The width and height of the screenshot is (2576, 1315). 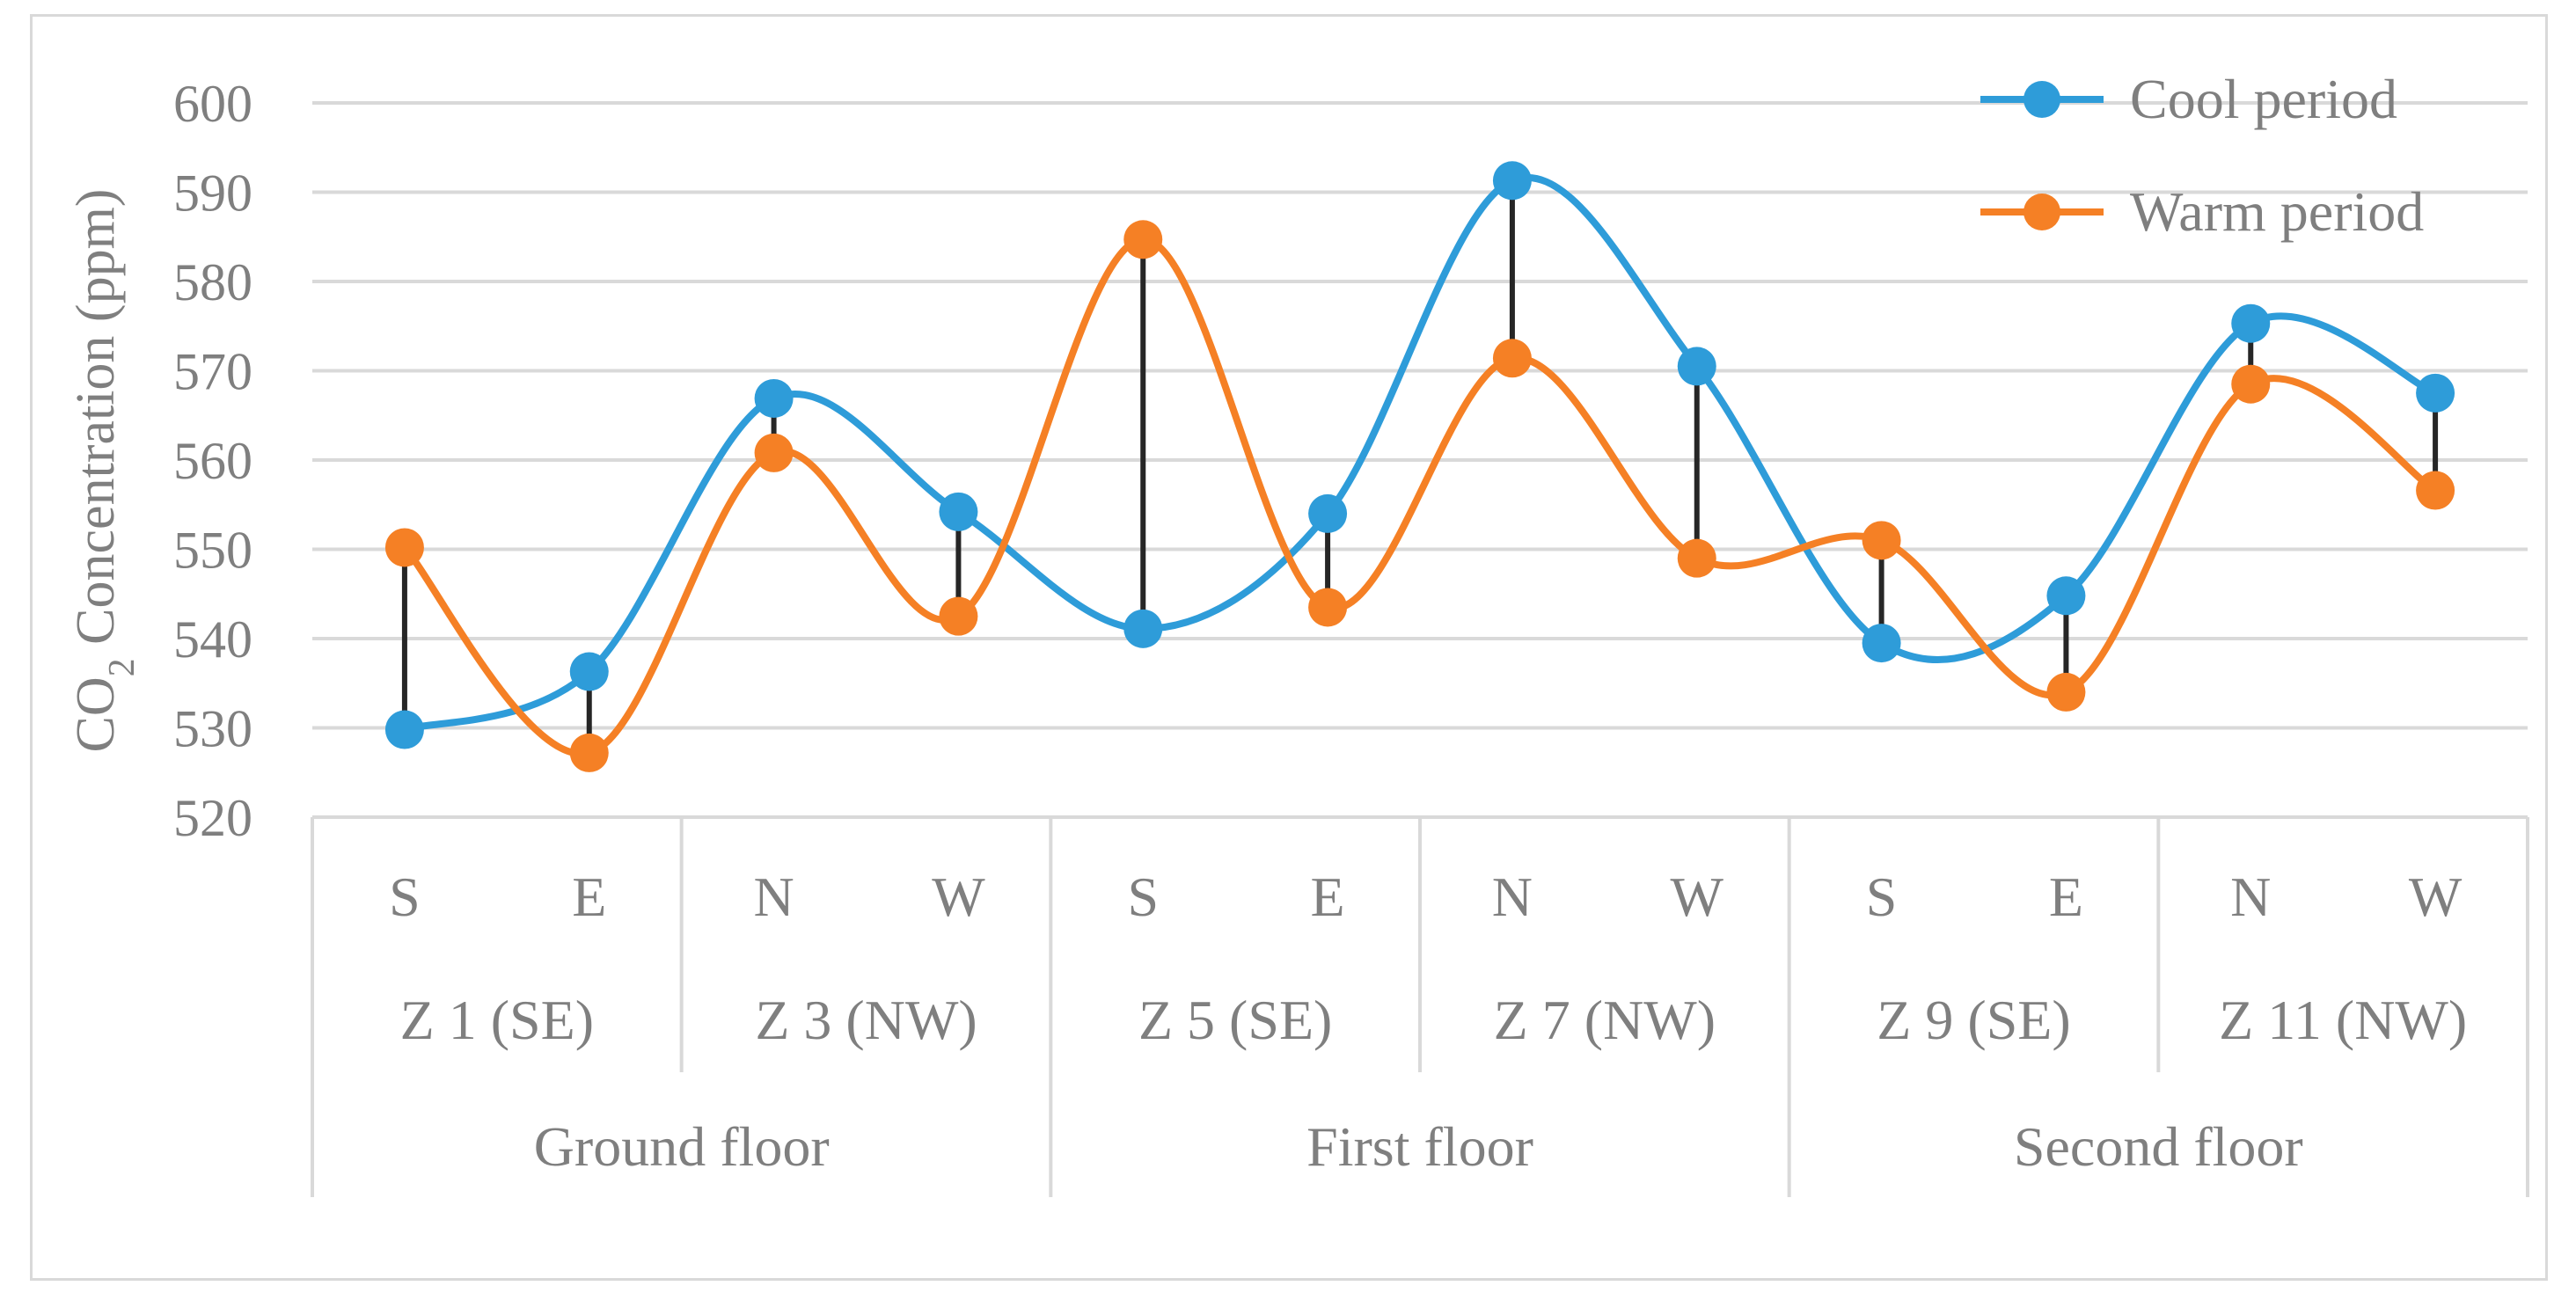 What do you see at coordinates (2277, 211) in the screenshot?
I see `legend-label-warm-period: Warm period` at bounding box center [2277, 211].